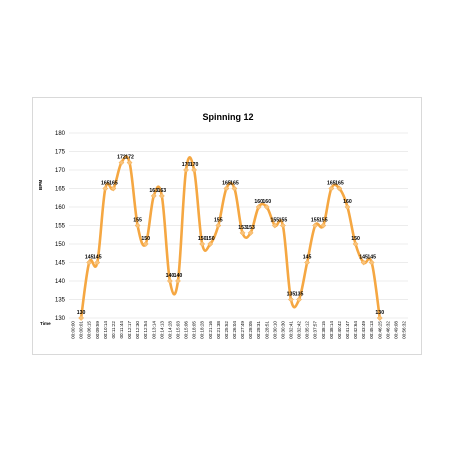 This screenshot has height=452, width=452. I want to click on x-tick-label: 00:12:17, so click(129, 330).